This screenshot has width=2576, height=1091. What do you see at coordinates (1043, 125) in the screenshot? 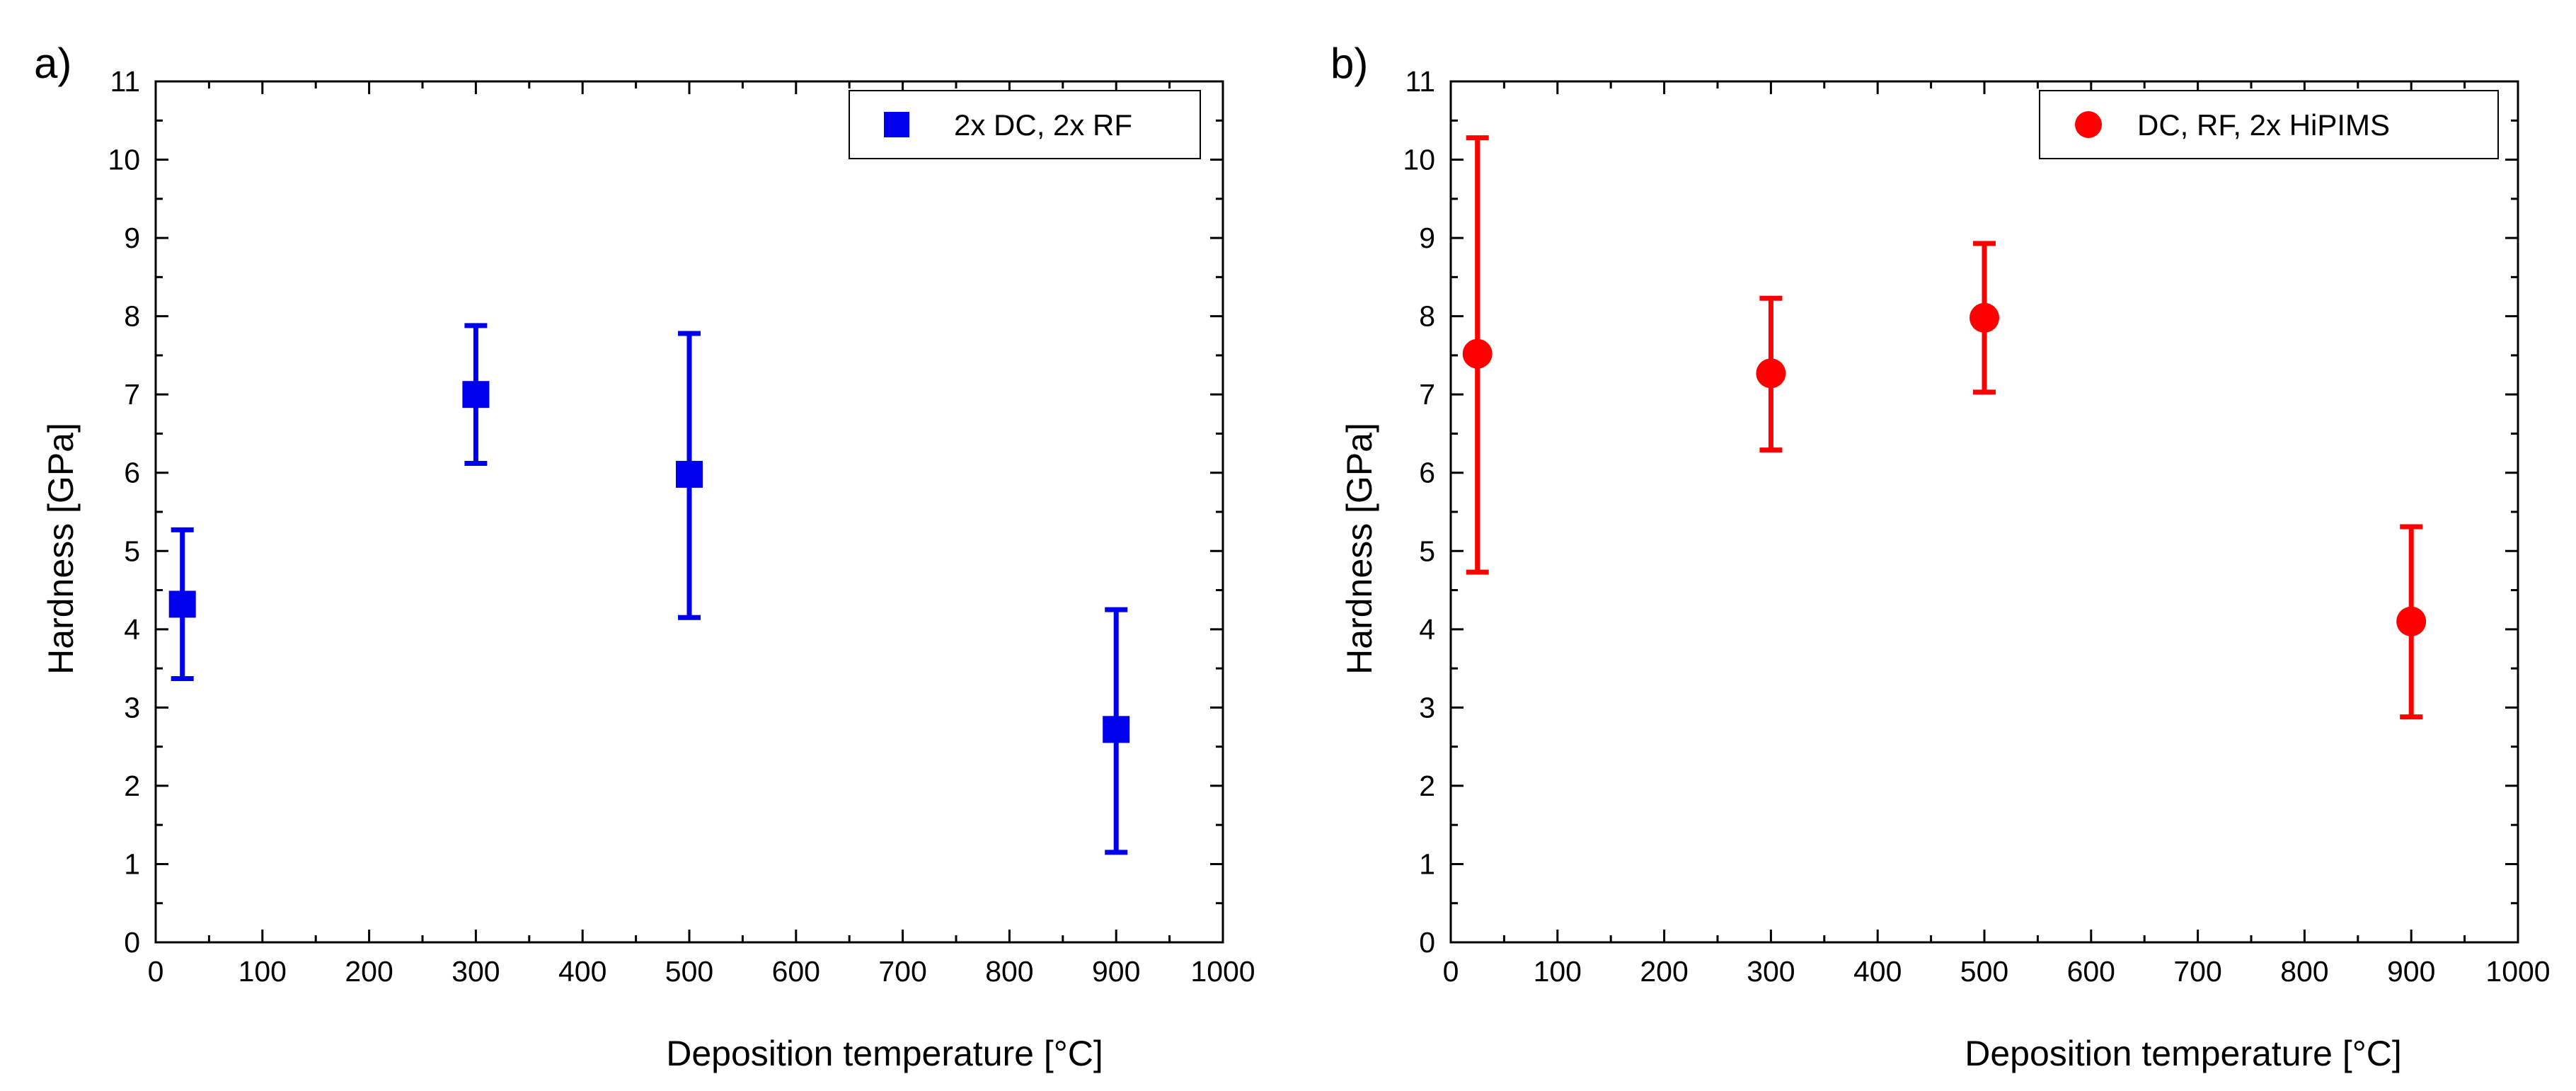
I see `legend-label-a: 2x DC, 2x RF` at bounding box center [1043, 125].